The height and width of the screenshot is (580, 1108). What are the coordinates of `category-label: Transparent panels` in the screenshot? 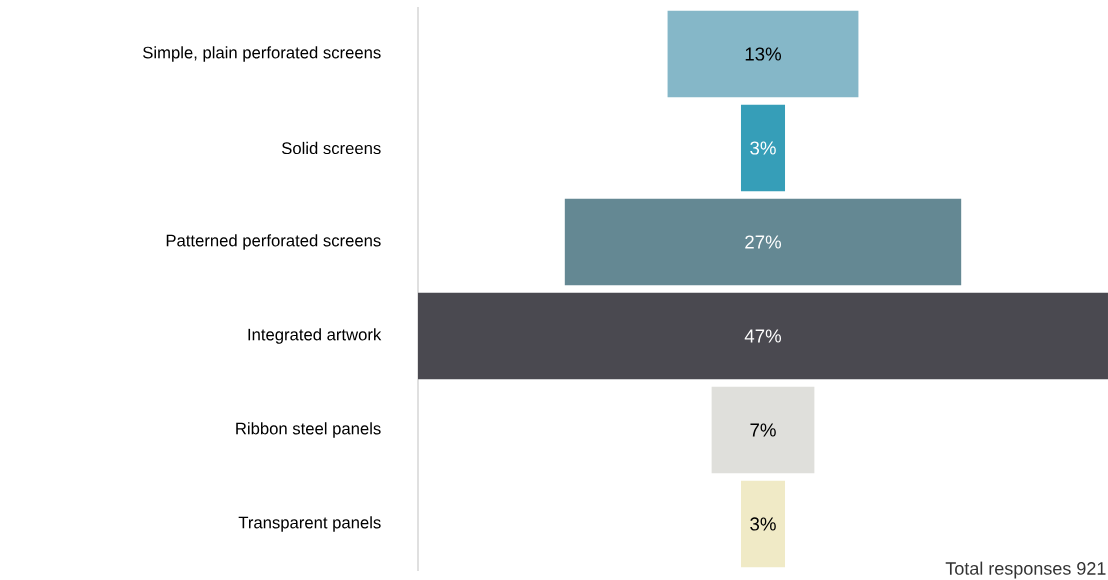 It's located at (309, 524).